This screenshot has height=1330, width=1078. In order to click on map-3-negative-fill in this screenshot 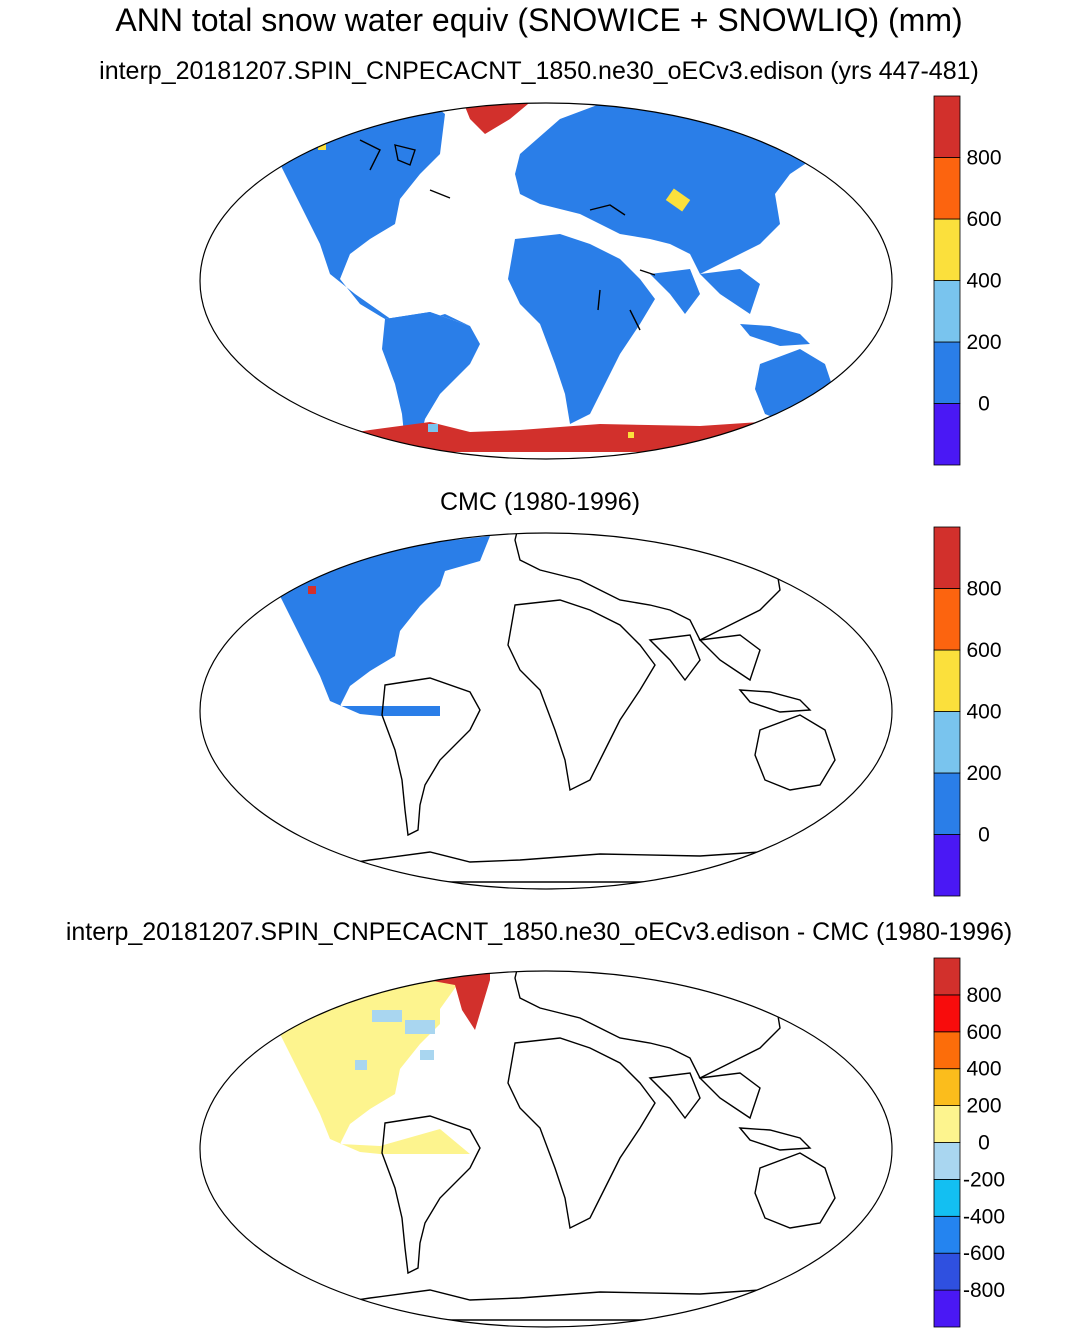, I will do `click(395, 1040)`.